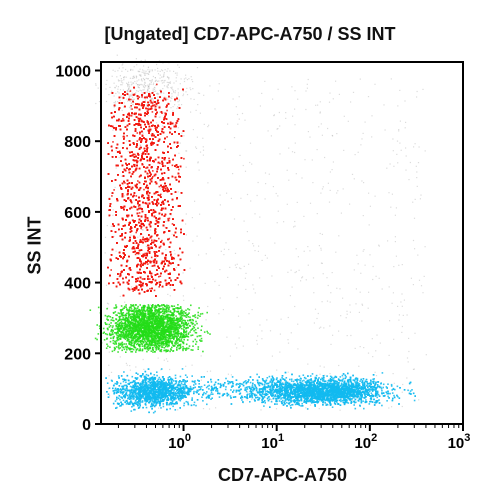 Image resolution: width=500 pixels, height=500 pixels. Describe the element at coordinates (294, 438) in the screenshot. I see `x-axis: 10⁰ 10¹ 10² 10³` at that location.